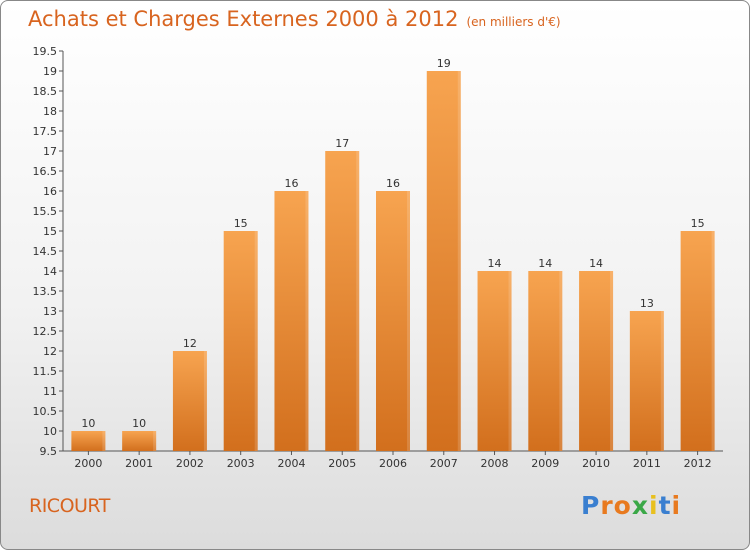 This screenshot has height=550, width=750. What do you see at coordinates (596, 463) in the screenshot?
I see `x-tick-label-2010: 2010` at bounding box center [596, 463].